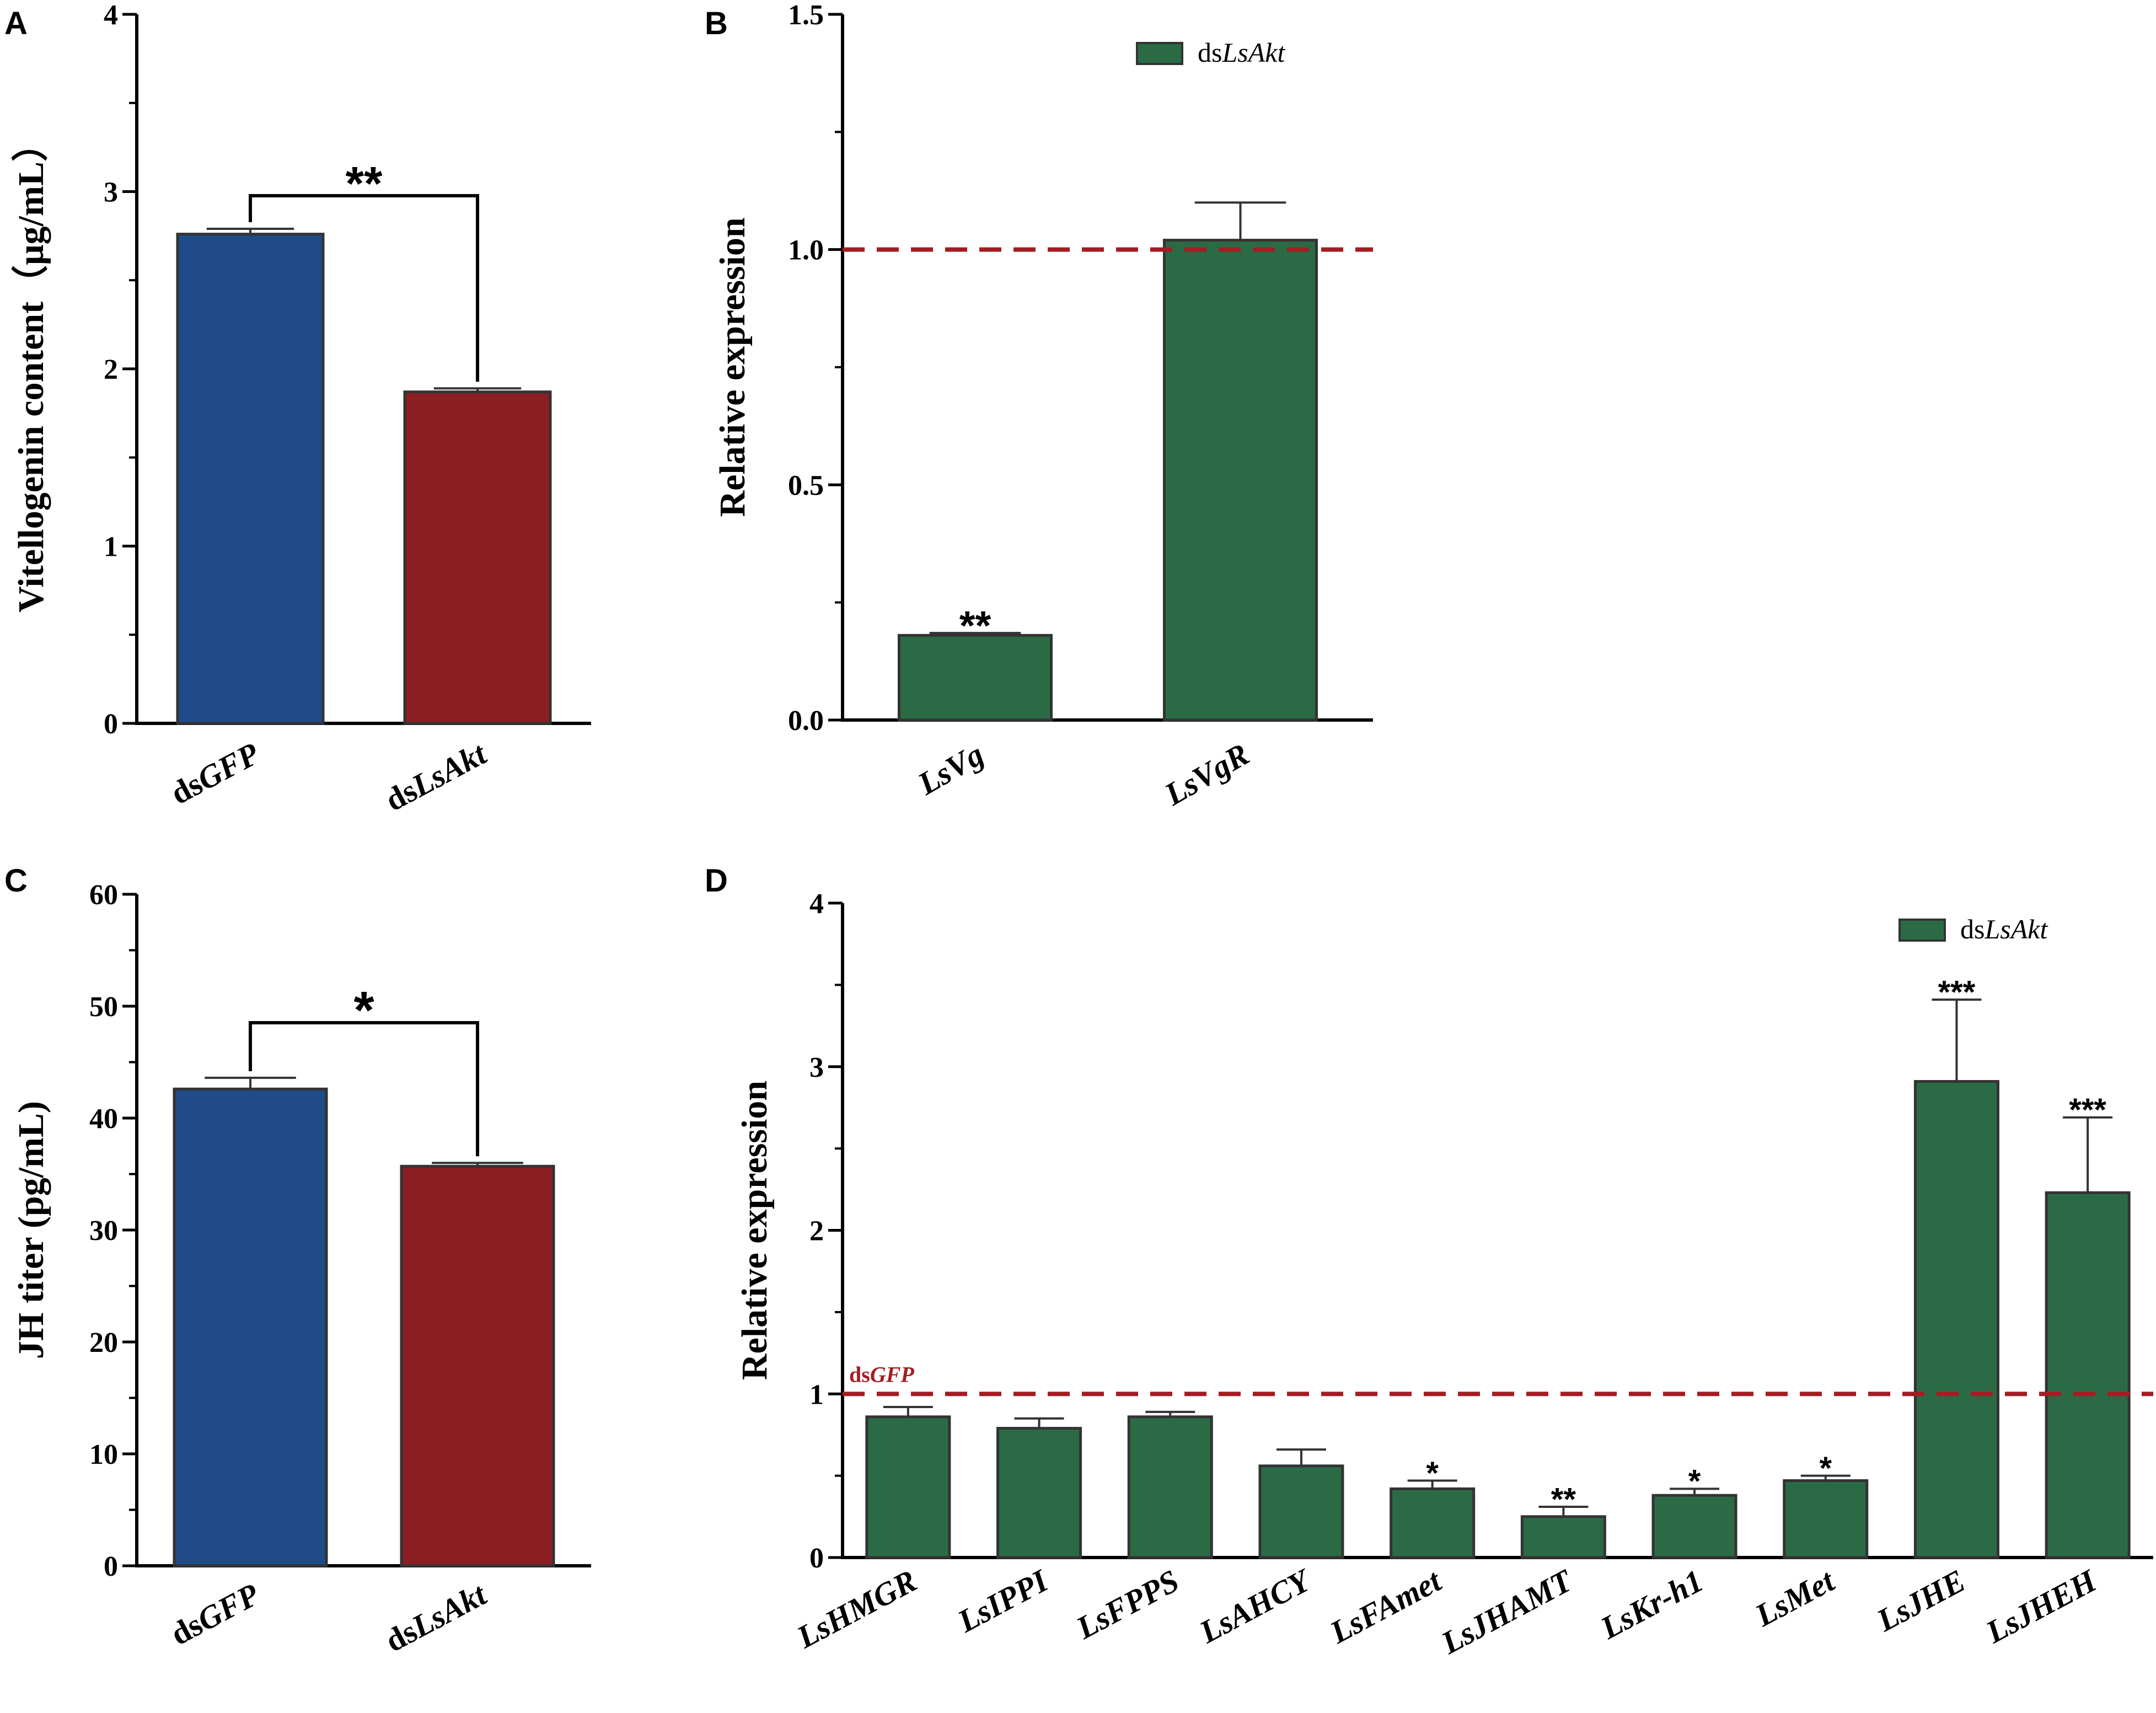 This screenshot has height=1713, width=2156. I want to click on panel-label-c: C, so click(16, 881).